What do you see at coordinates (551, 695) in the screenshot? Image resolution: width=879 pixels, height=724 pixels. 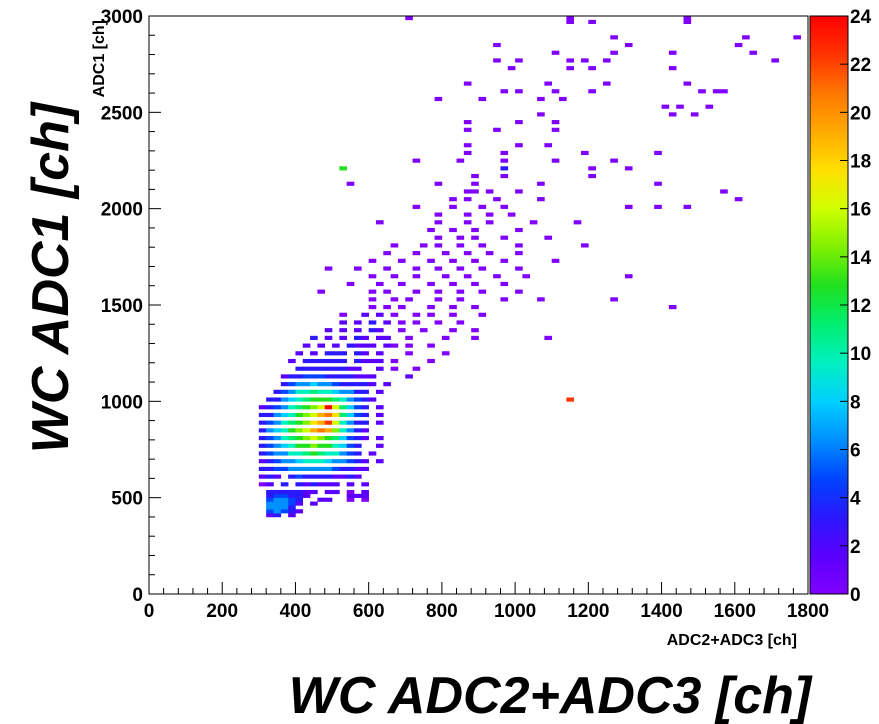 I see `x-axis-overlay-title: WC ADC2+ADC3 [ch]` at bounding box center [551, 695].